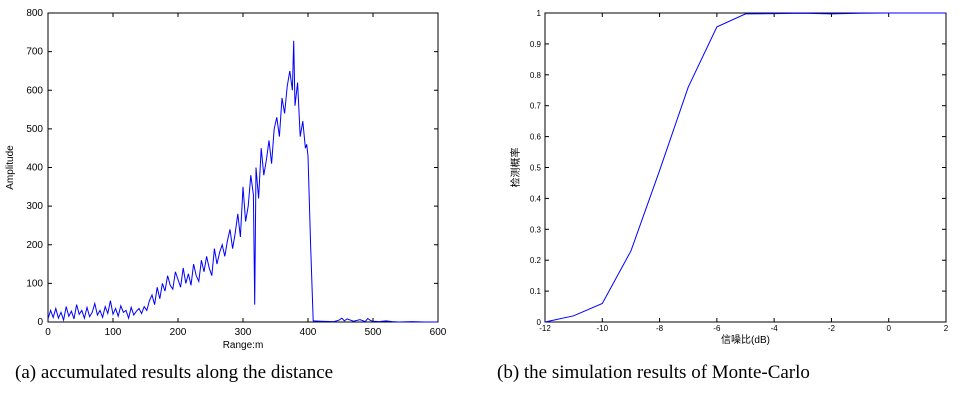 Image resolution: width=962 pixels, height=400 pixels. What do you see at coordinates (34, 52) in the screenshot?
I see `y-tick-label: 700` at bounding box center [34, 52].